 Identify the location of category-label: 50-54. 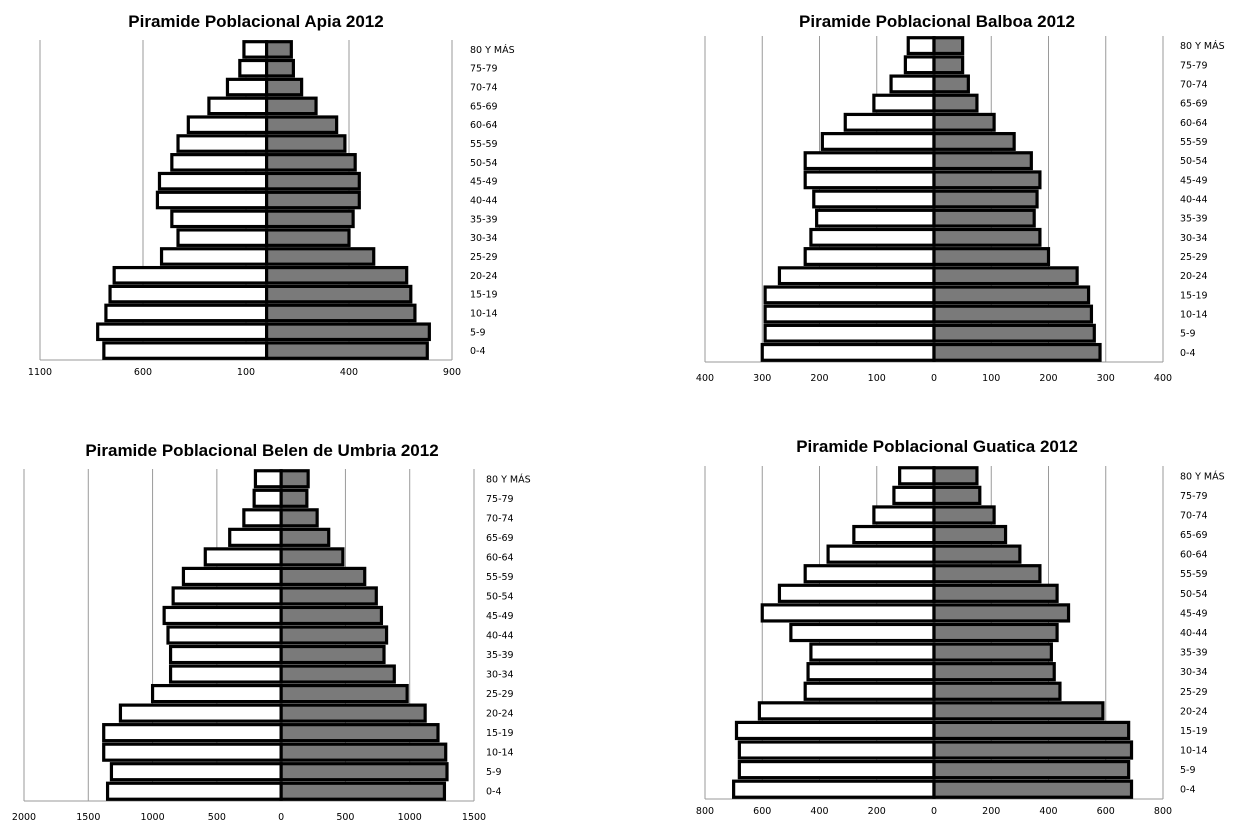
(1194, 594).